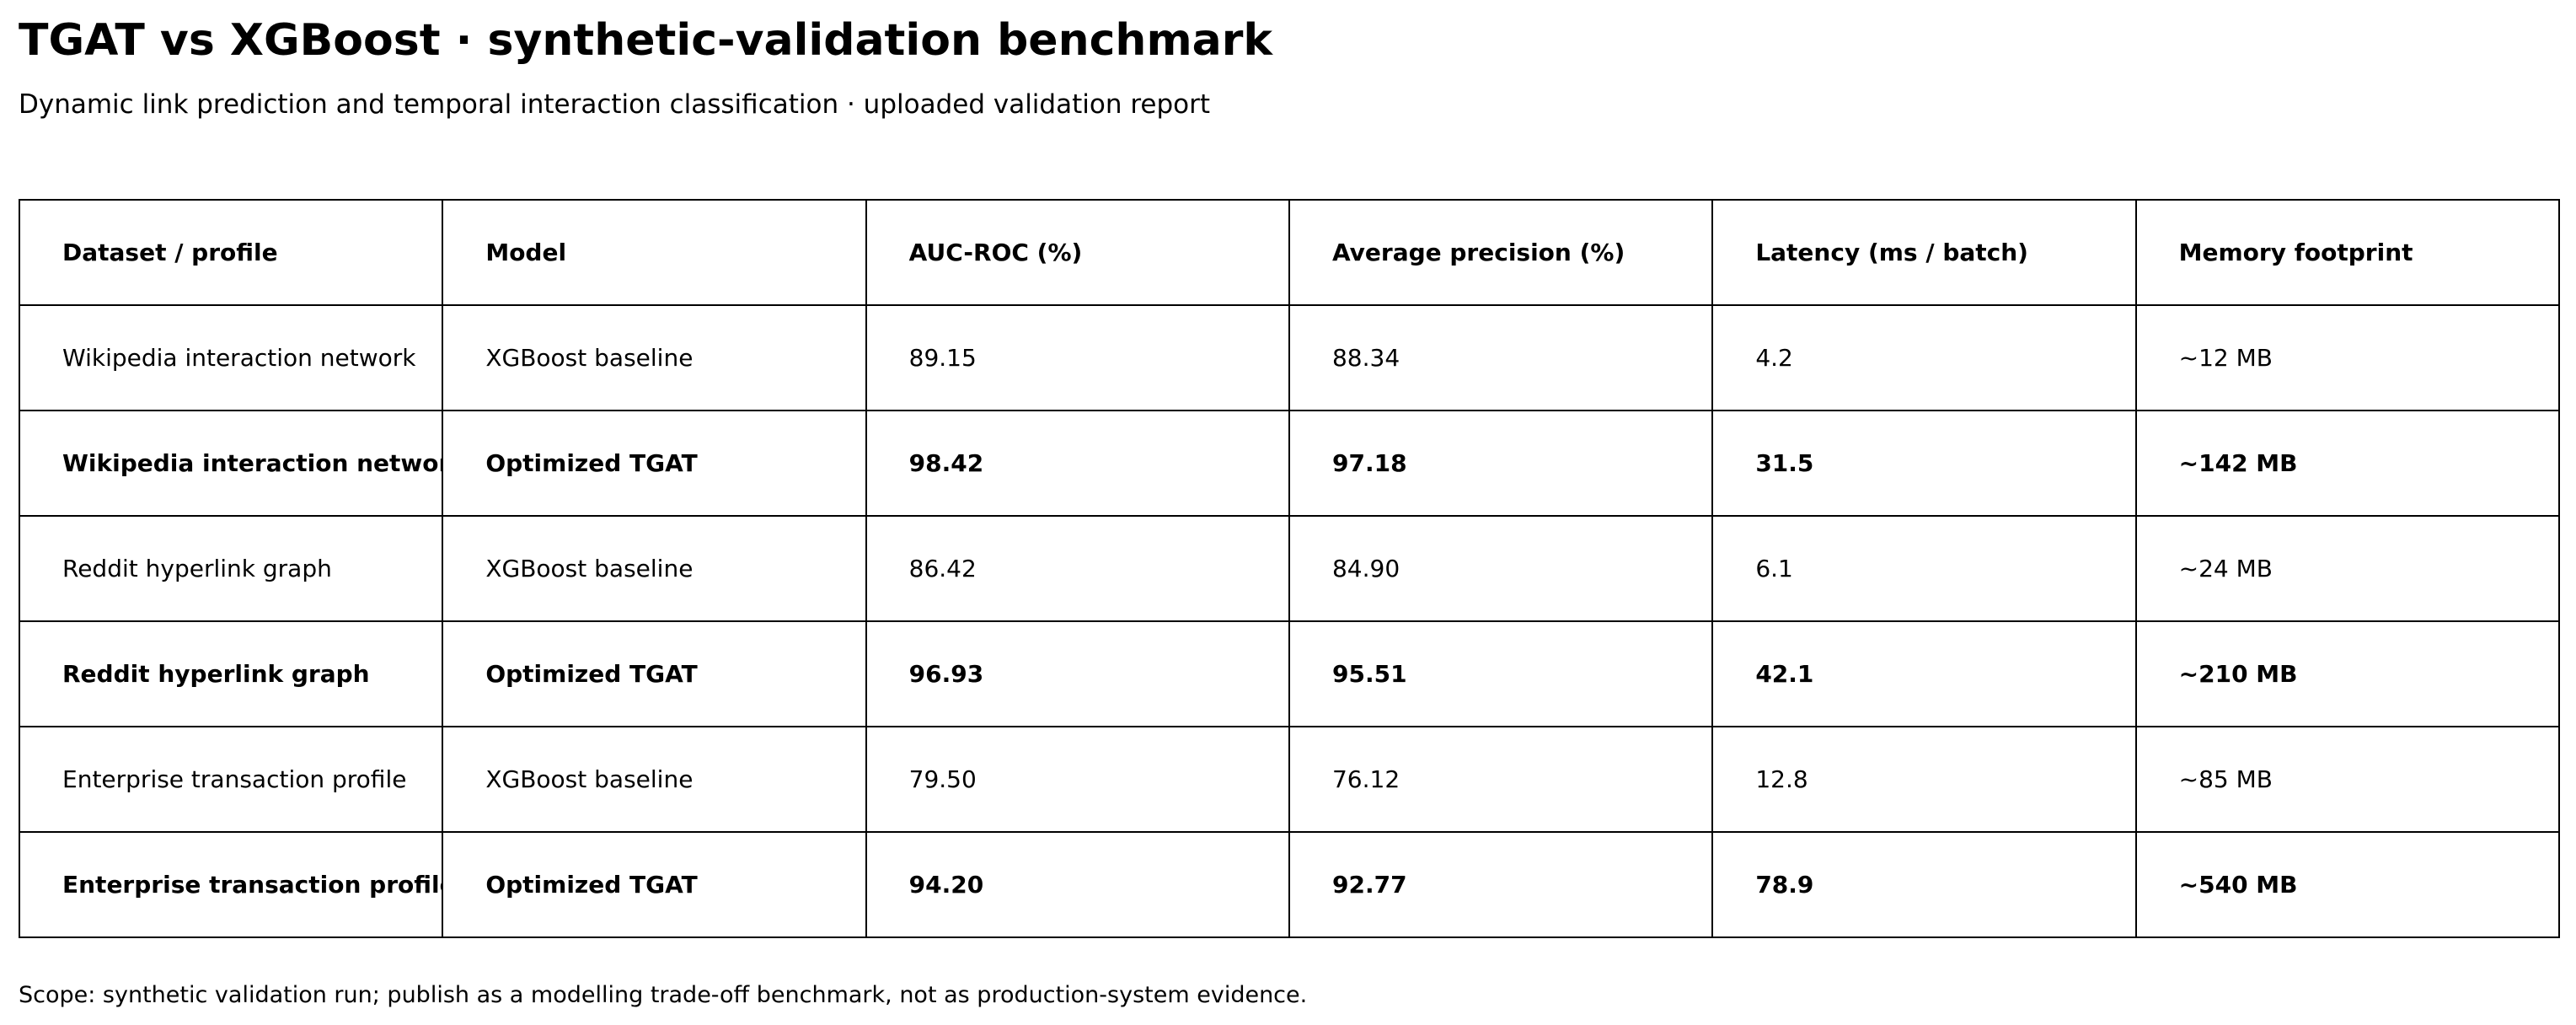  I want to click on header-model: Model, so click(654, 252).